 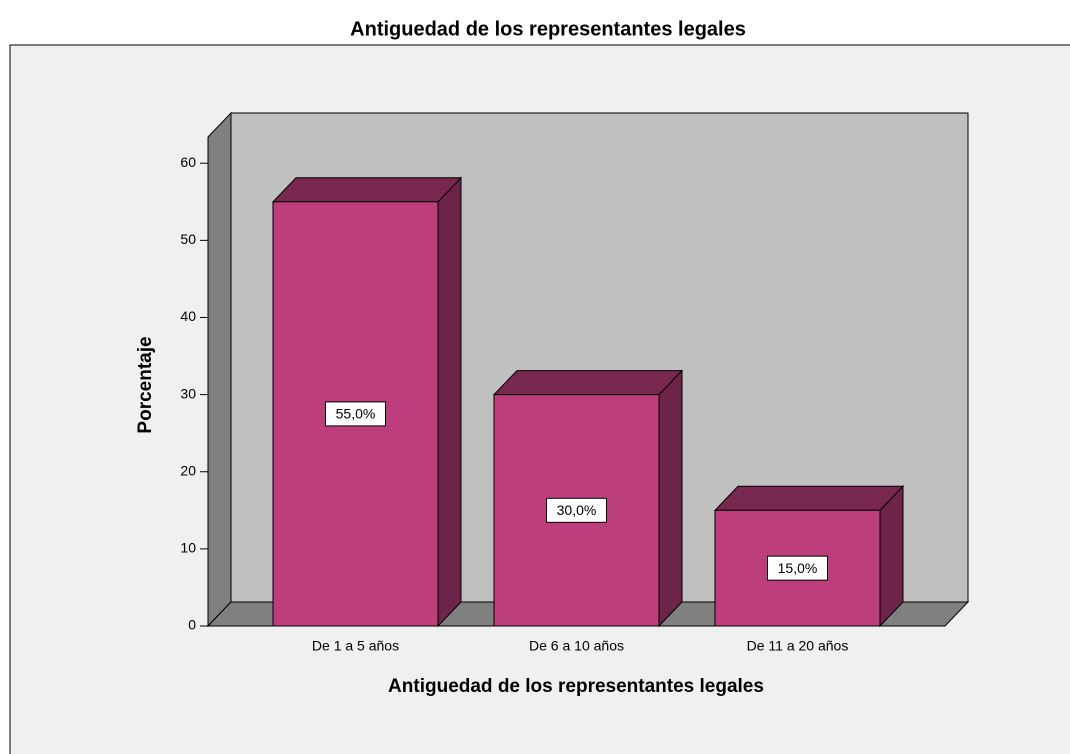 I want to click on y-tick-label: 20, so click(x=188, y=470).